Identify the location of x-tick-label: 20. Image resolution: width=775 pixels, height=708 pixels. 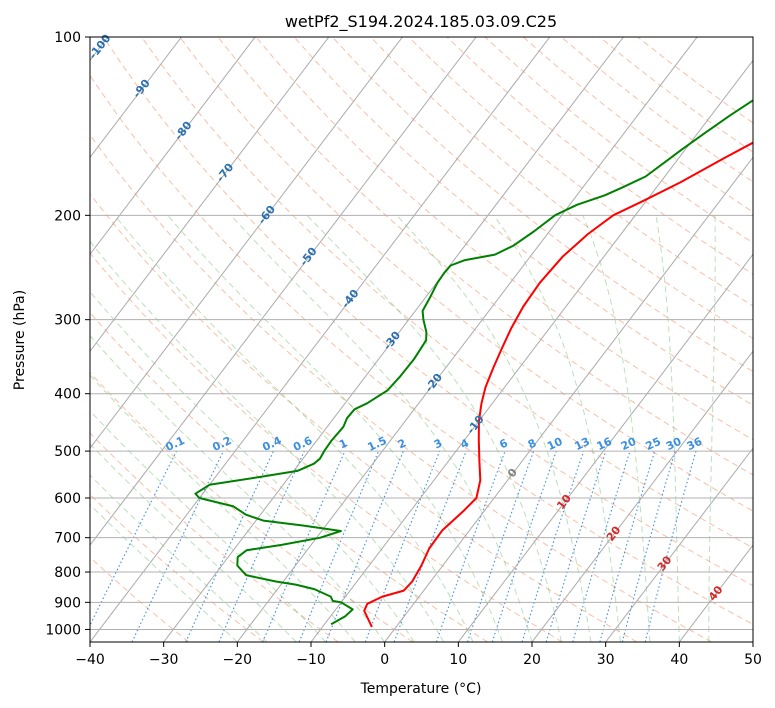
(532, 660).